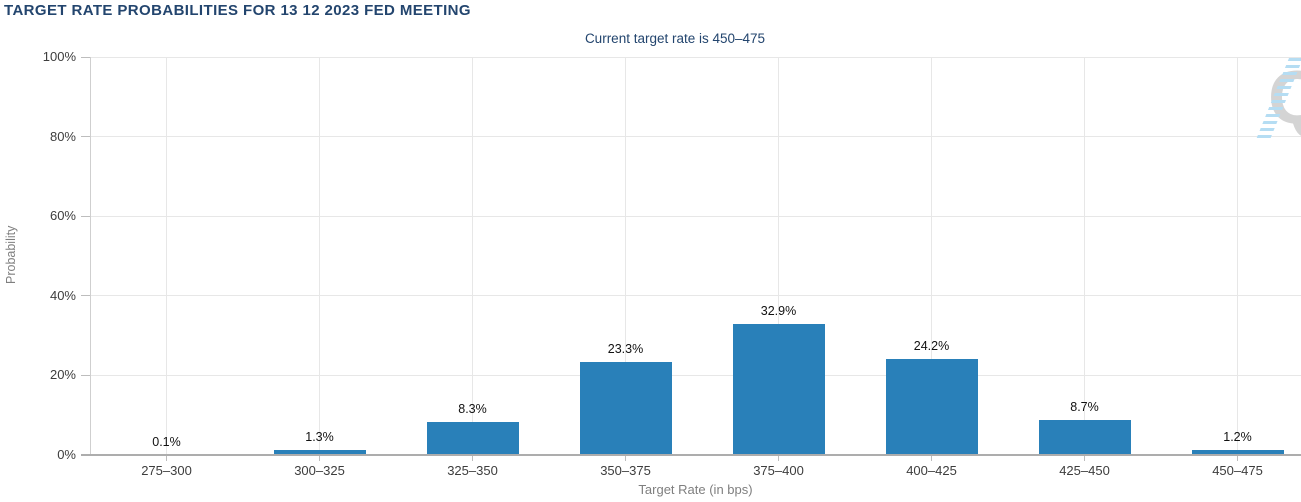 This screenshot has width=1301, height=502. What do you see at coordinates (90, 256) in the screenshot?
I see `y-axis-line` at bounding box center [90, 256].